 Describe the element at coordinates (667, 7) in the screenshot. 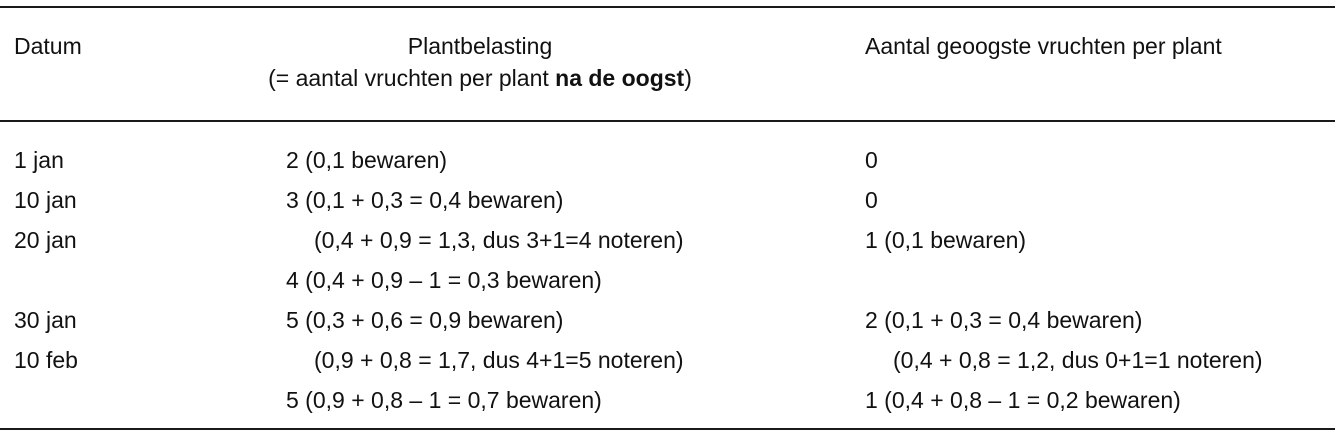

I see `table-top-rule` at that location.